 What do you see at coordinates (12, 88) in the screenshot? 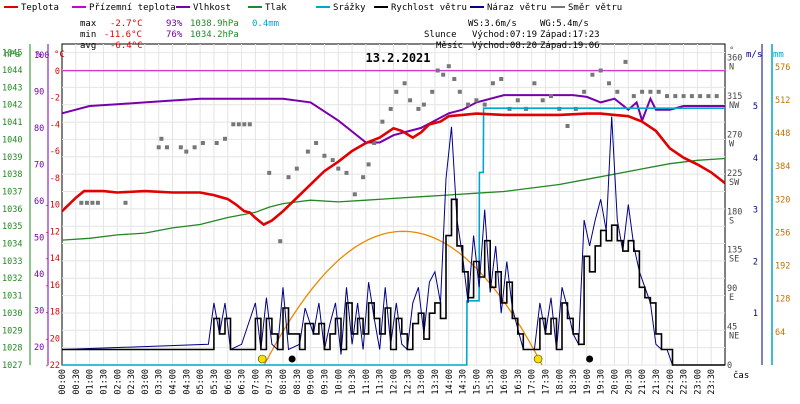
I see `press-tick-label: 1043` at bounding box center [12, 88].